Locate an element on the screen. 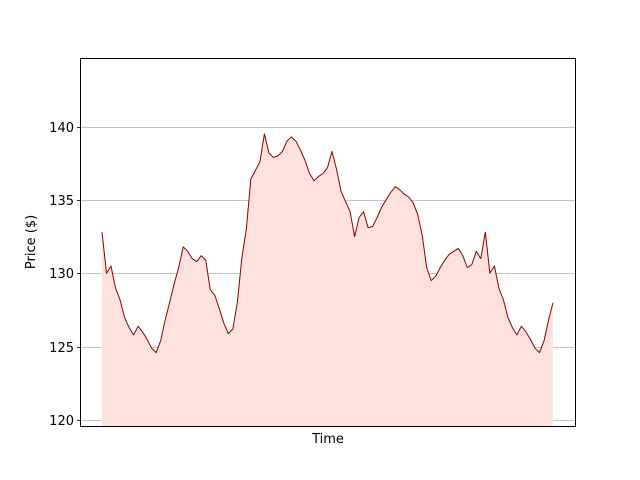 Image resolution: width=640 pixels, height=480 pixels. y-axis-label: Price ($) is located at coordinates (31, 242).